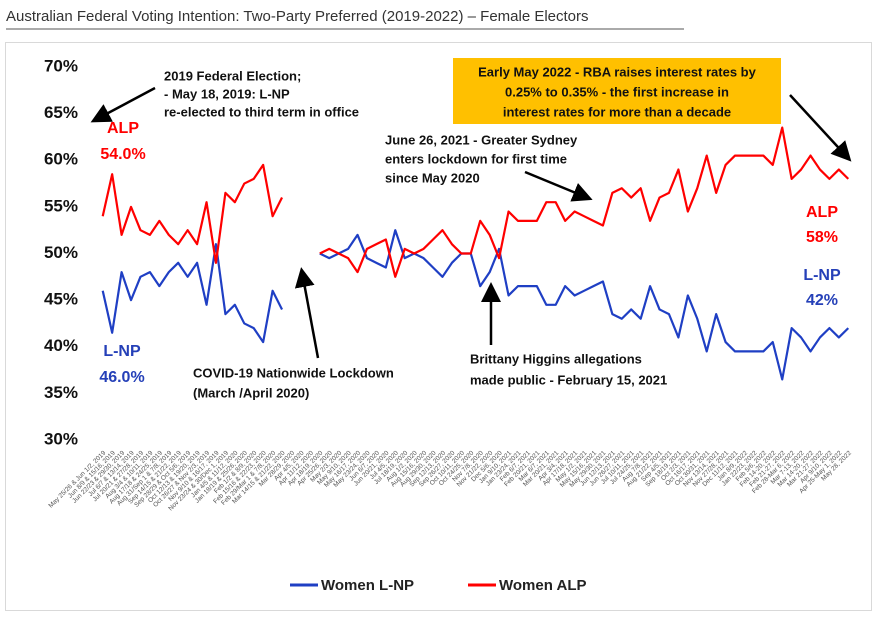  What do you see at coordinates (61, 345) in the screenshot?
I see `y-tick-label: 40%` at bounding box center [61, 345].